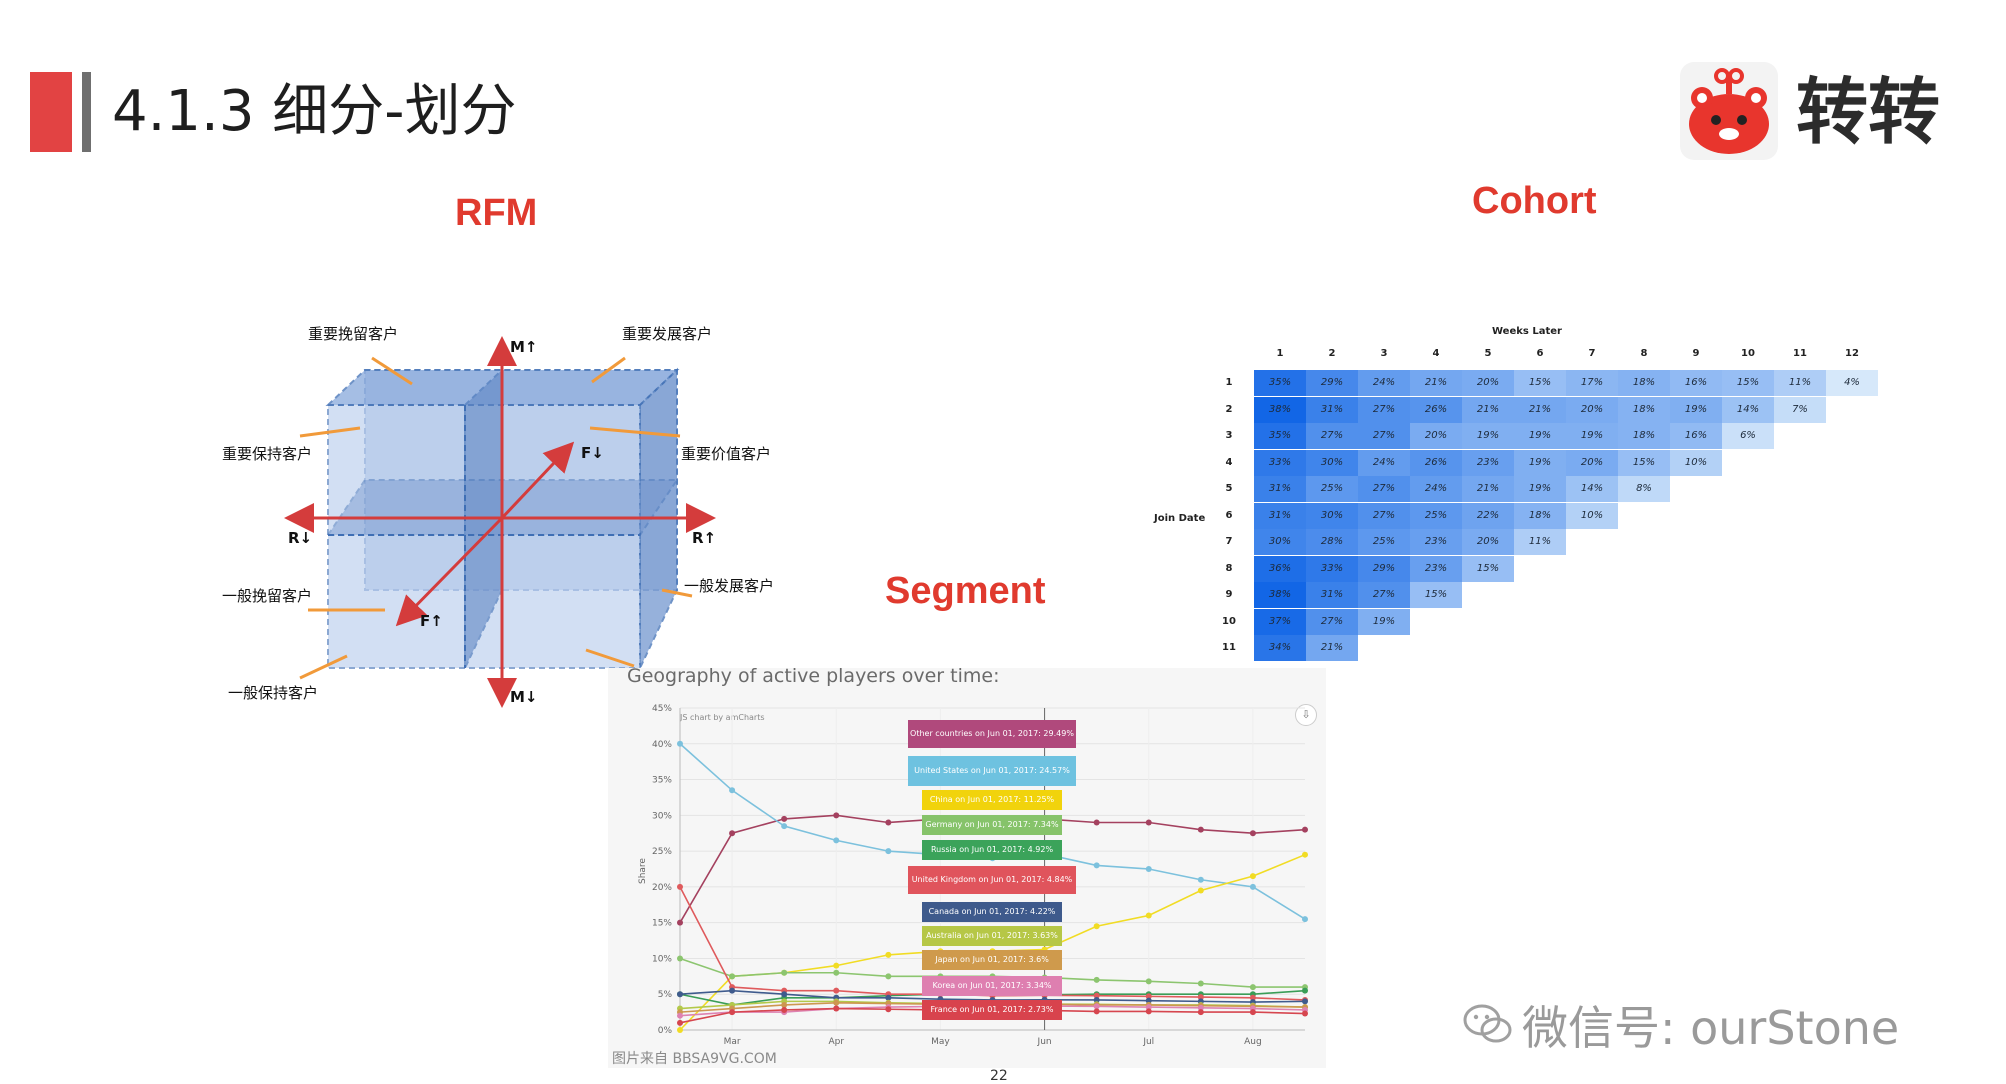 Image resolution: width=2006 pixels, height=1084 pixels. I want to click on cohort-row-label: 1, so click(1229, 382).